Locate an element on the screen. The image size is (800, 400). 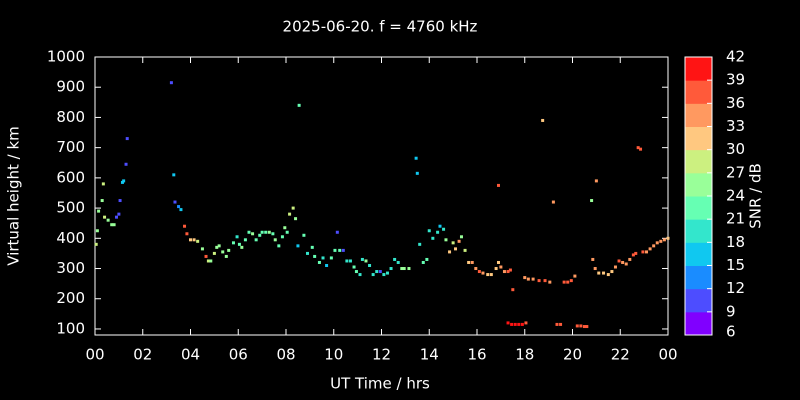
y-tick-label: 700 is located at coordinates (70, 147).